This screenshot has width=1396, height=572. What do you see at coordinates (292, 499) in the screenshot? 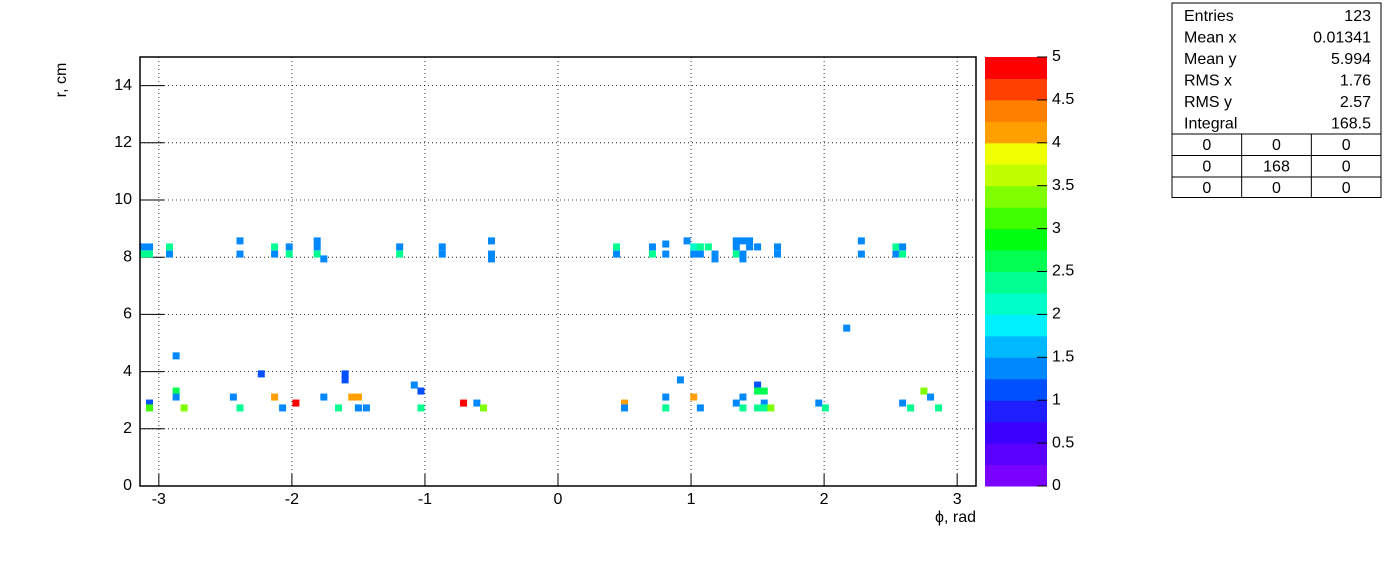
I see `x-tick-label: -2` at bounding box center [292, 499].